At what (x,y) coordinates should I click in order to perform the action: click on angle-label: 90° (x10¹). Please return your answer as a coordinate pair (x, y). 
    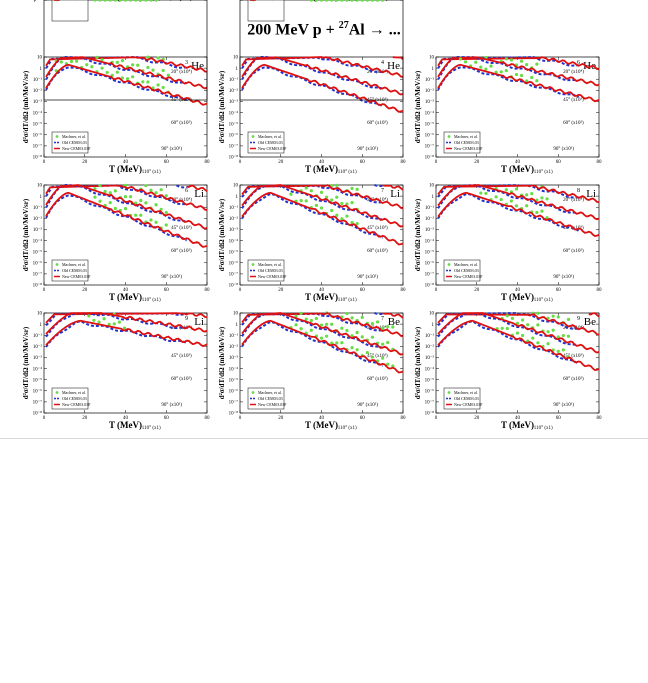
    Looking at the image, I should click on (171, 277).